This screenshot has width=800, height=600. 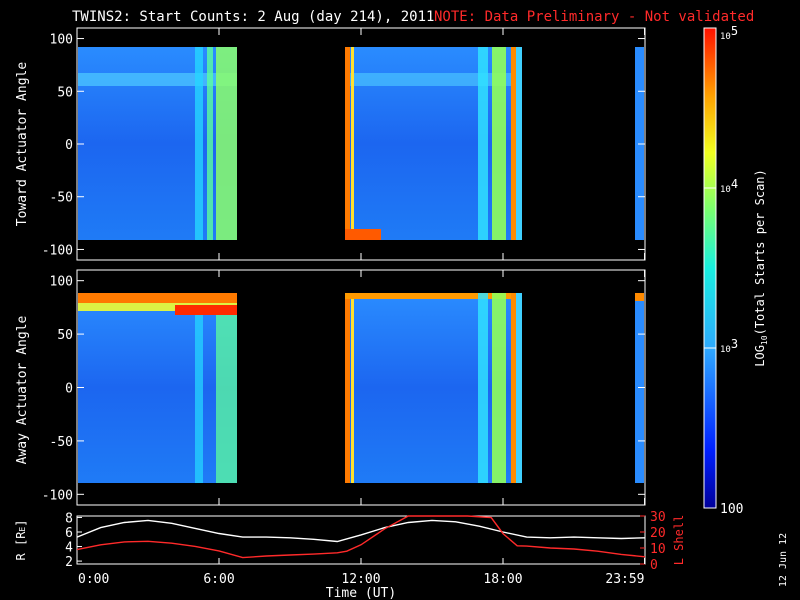 I want to click on orbit-left-tick-label: 6, so click(x=69, y=533).